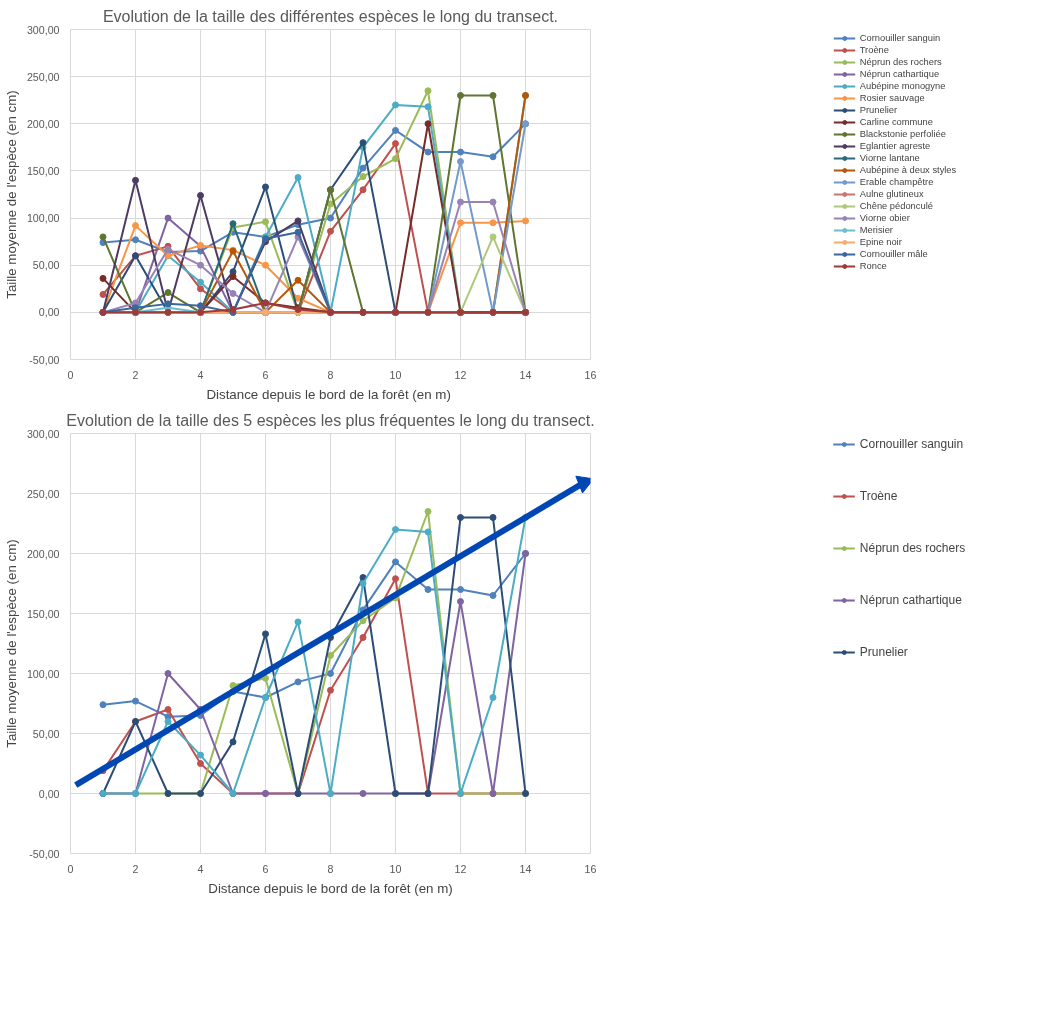  Describe the element at coordinates (330, 16) in the screenshot. I see `chart-title: Evolution de la taille des différentes espèces le long du transect.` at that location.